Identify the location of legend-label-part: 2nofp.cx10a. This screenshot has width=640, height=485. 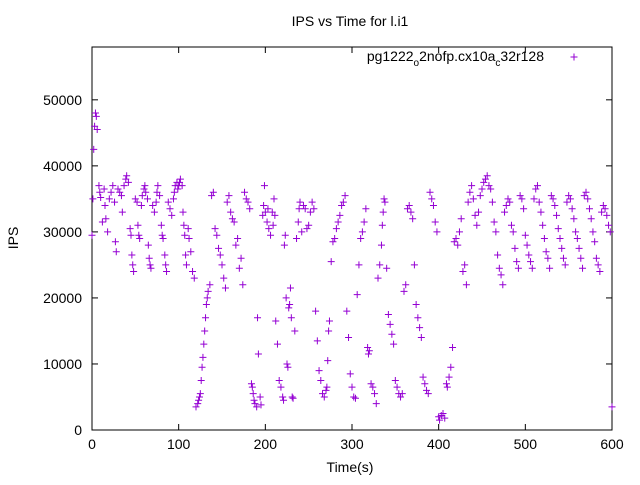
(457, 56).